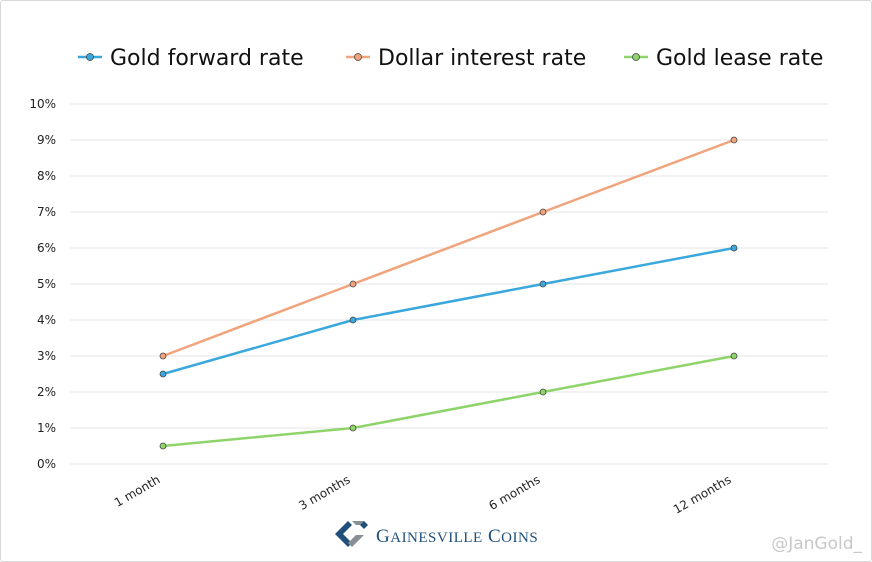 This screenshot has height=562, width=872. Describe the element at coordinates (457, 536) in the screenshot. I see `brand-name: GAINESVILLE COINS` at that location.